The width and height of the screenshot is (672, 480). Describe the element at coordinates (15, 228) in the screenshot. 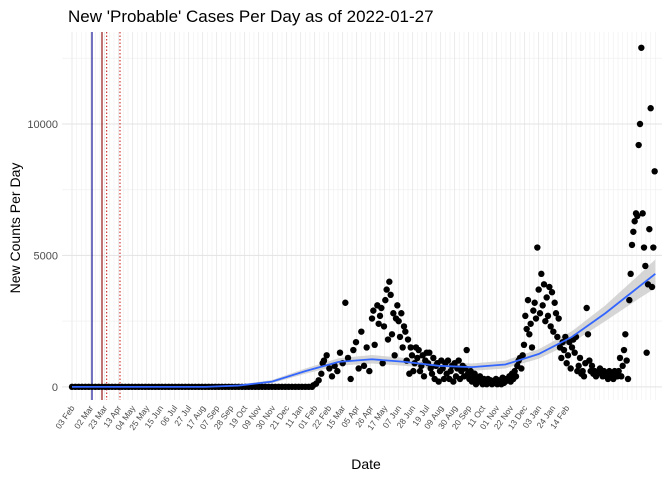

I see `y-axis-title: New Counts Per Day` at that location.